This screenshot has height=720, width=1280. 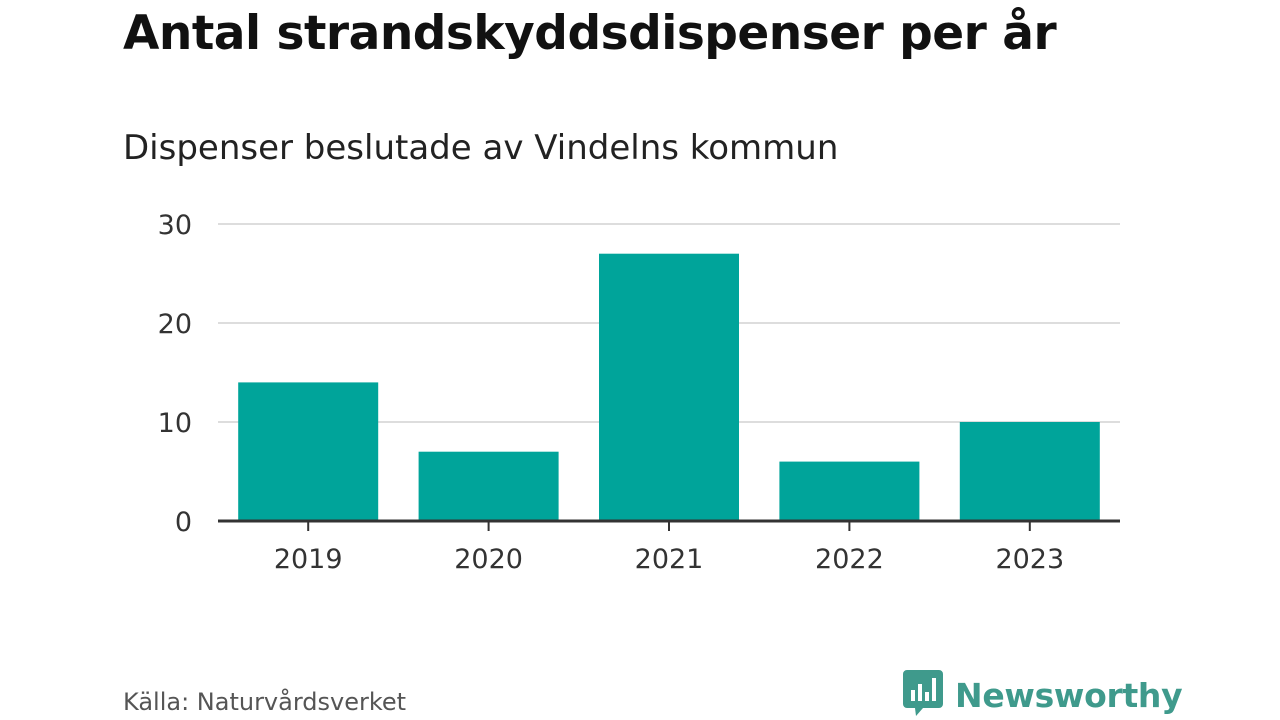 I want to click on x-tick-label-2023: 2023, so click(x=1029, y=559).